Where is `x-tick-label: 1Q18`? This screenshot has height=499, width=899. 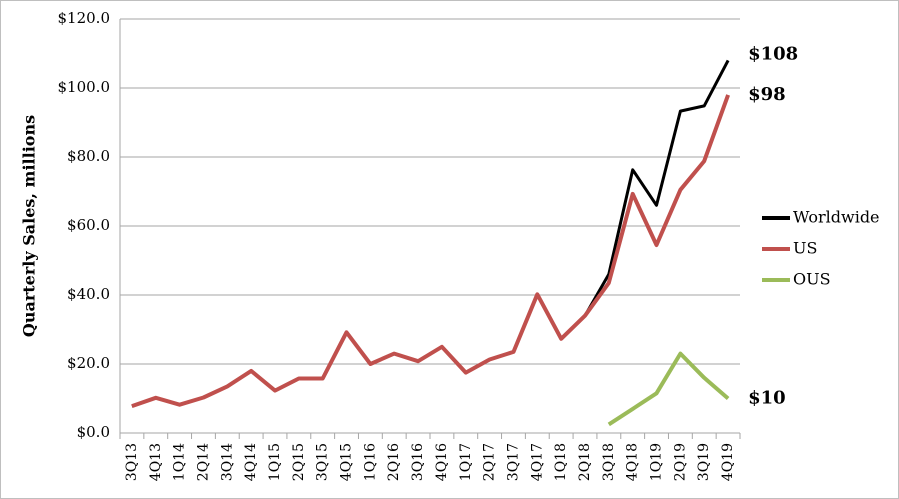 x-tick-label: 1Q18 is located at coordinates (561, 462).